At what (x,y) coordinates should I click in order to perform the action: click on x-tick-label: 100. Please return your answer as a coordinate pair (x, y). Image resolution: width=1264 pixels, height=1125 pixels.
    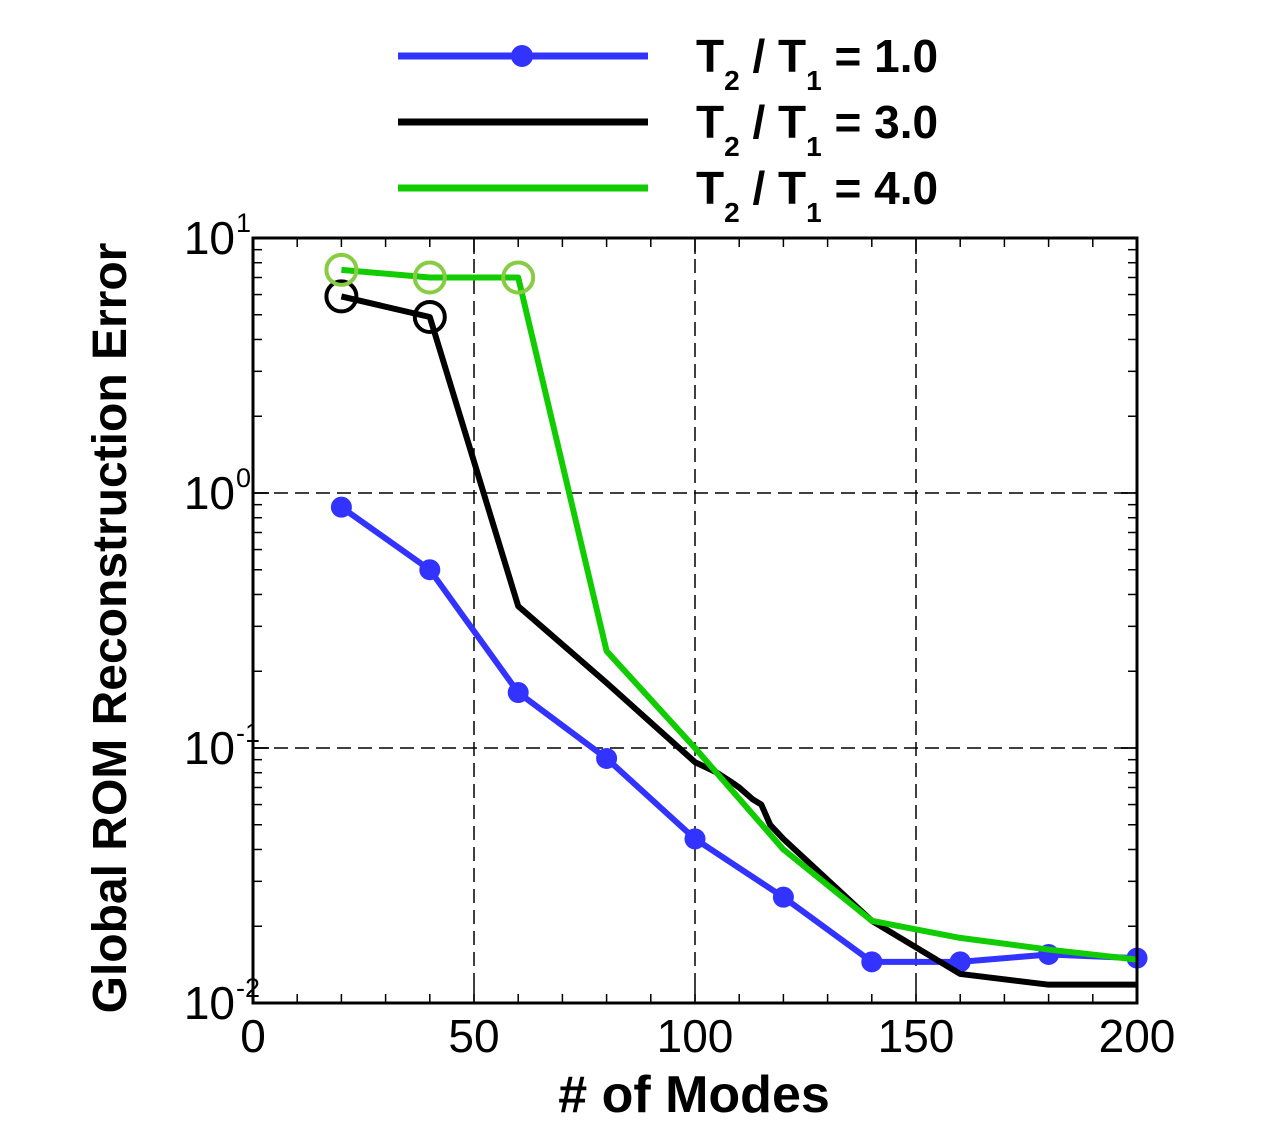
    Looking at the image, I should click on (695, 1036).